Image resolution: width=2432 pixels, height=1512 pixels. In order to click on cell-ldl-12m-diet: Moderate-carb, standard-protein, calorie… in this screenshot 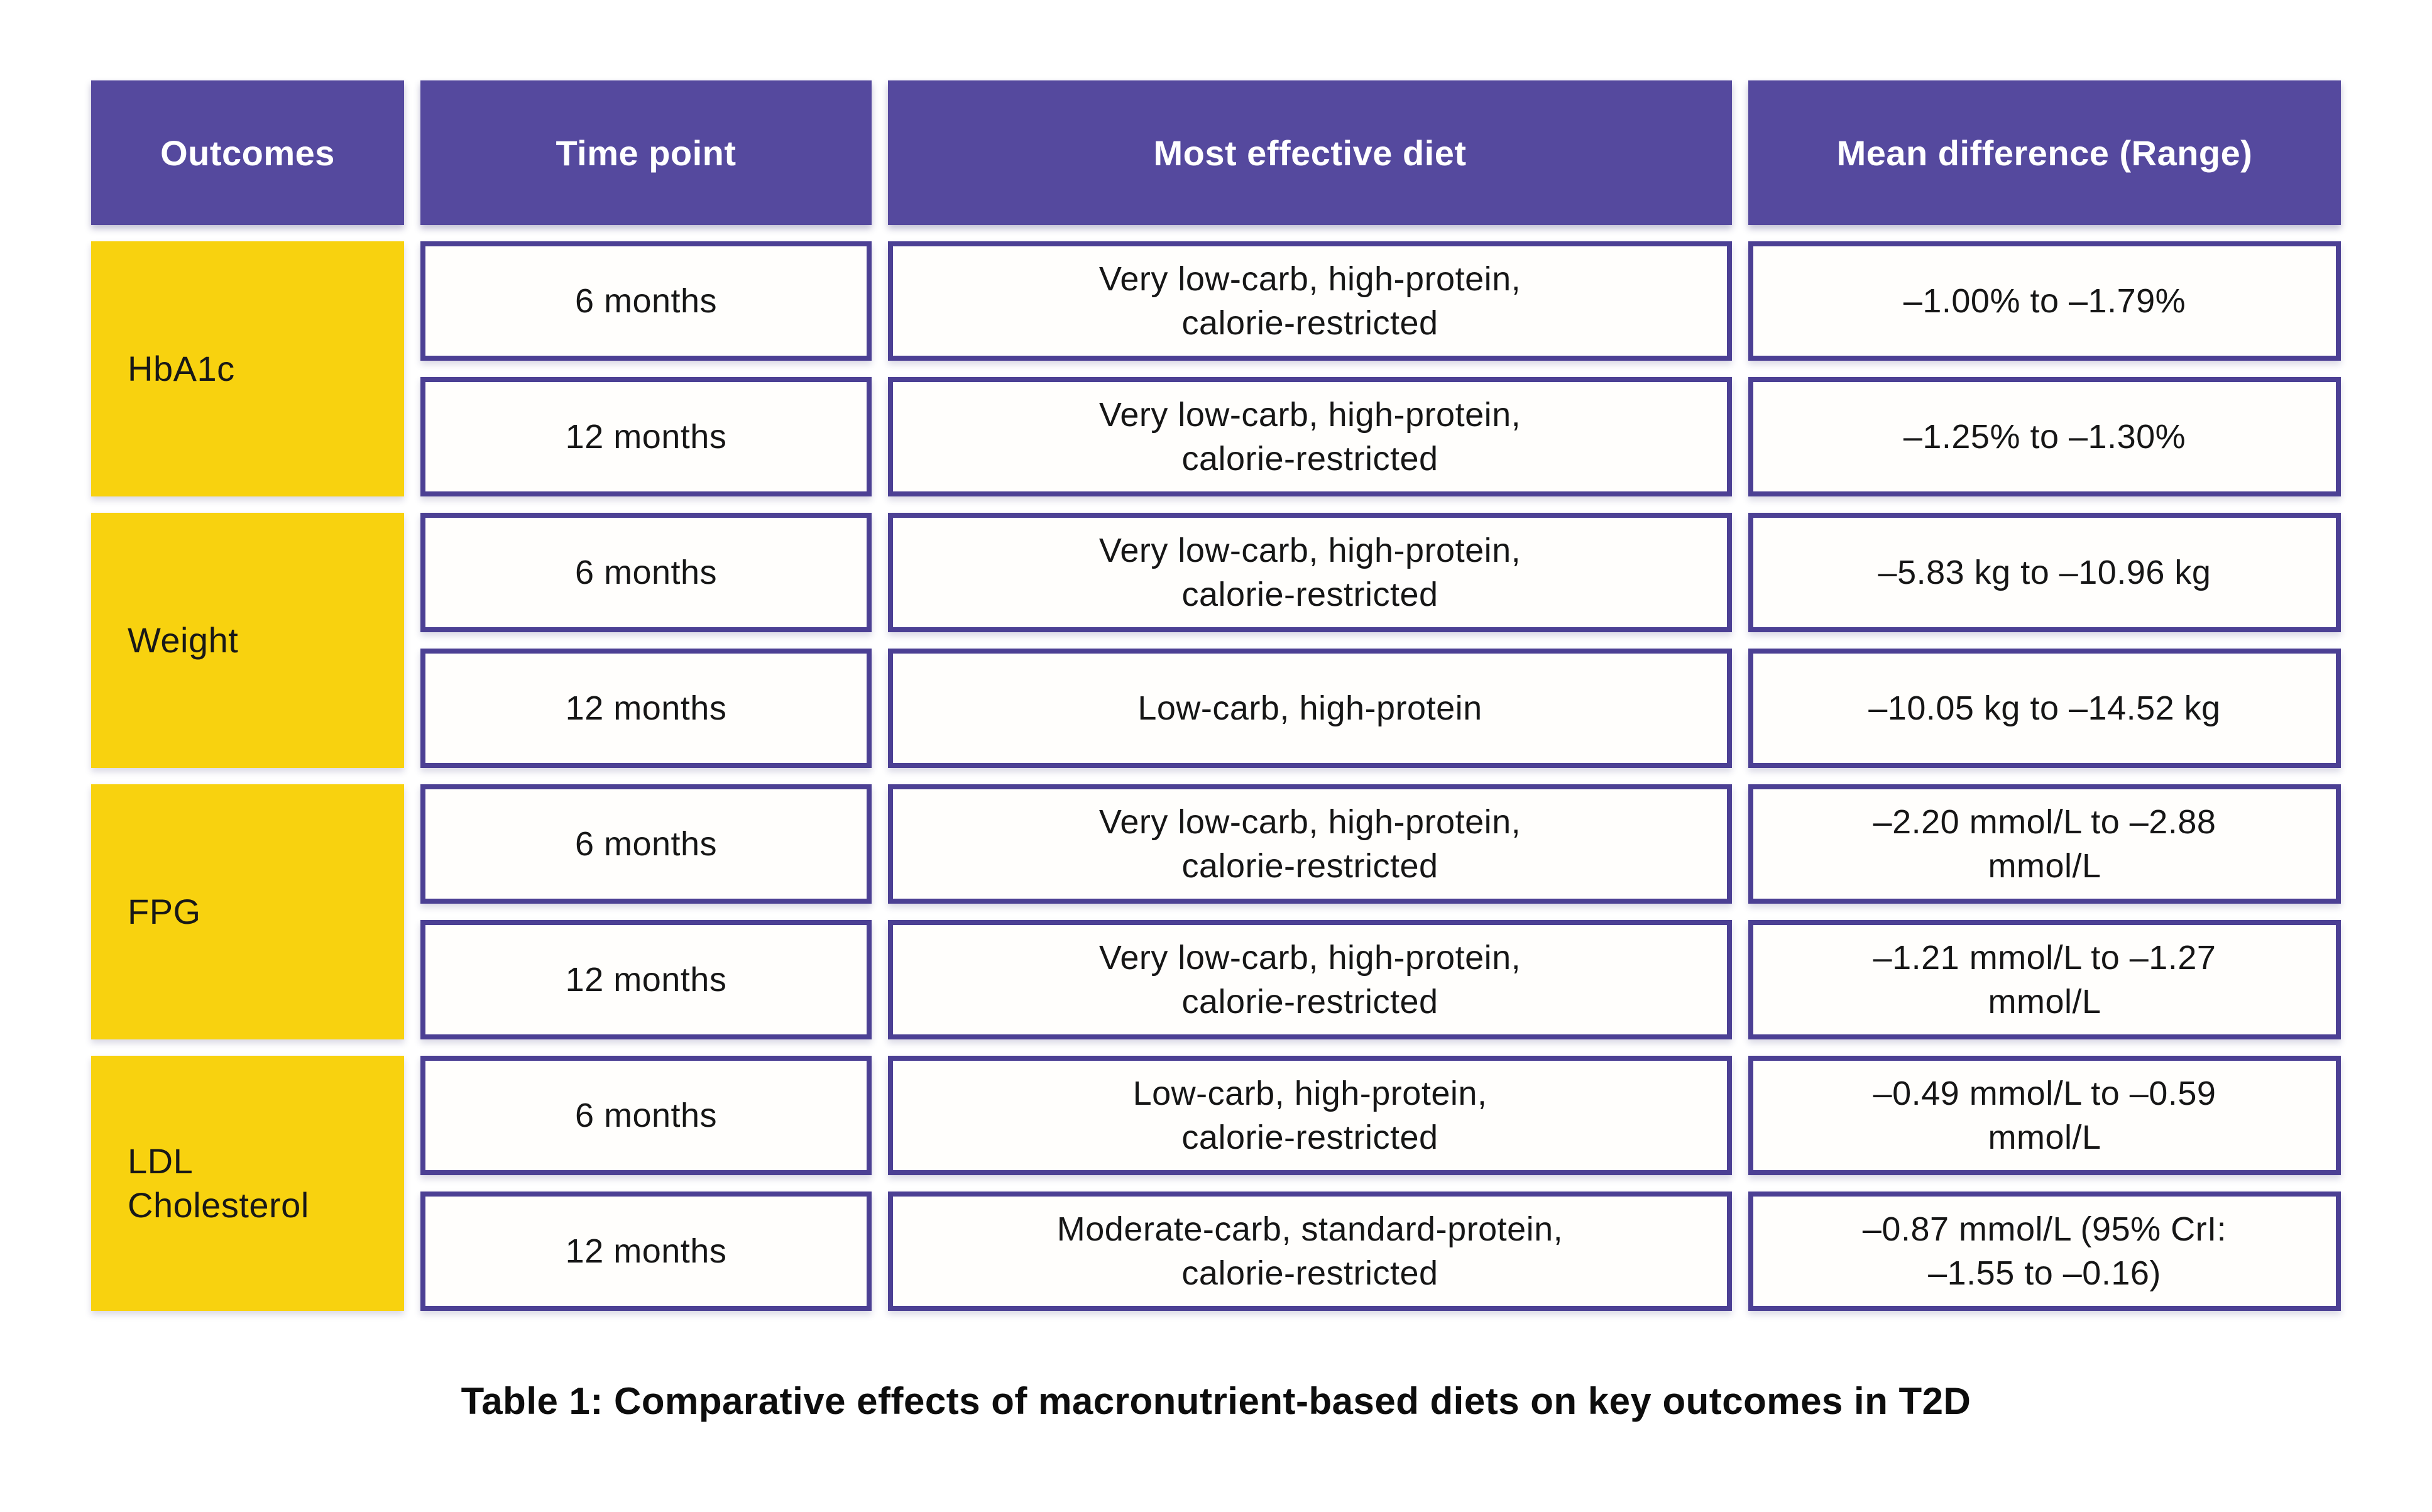, I will do `click(1310, 1251)`.